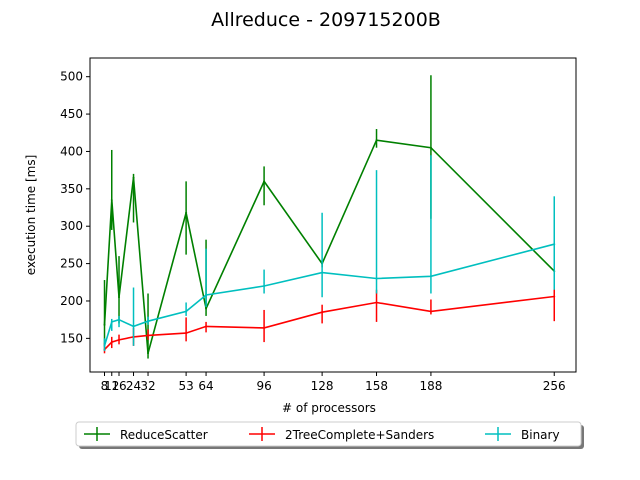  I want to click on legend-item: ReduceScatter, so click(146, 434).